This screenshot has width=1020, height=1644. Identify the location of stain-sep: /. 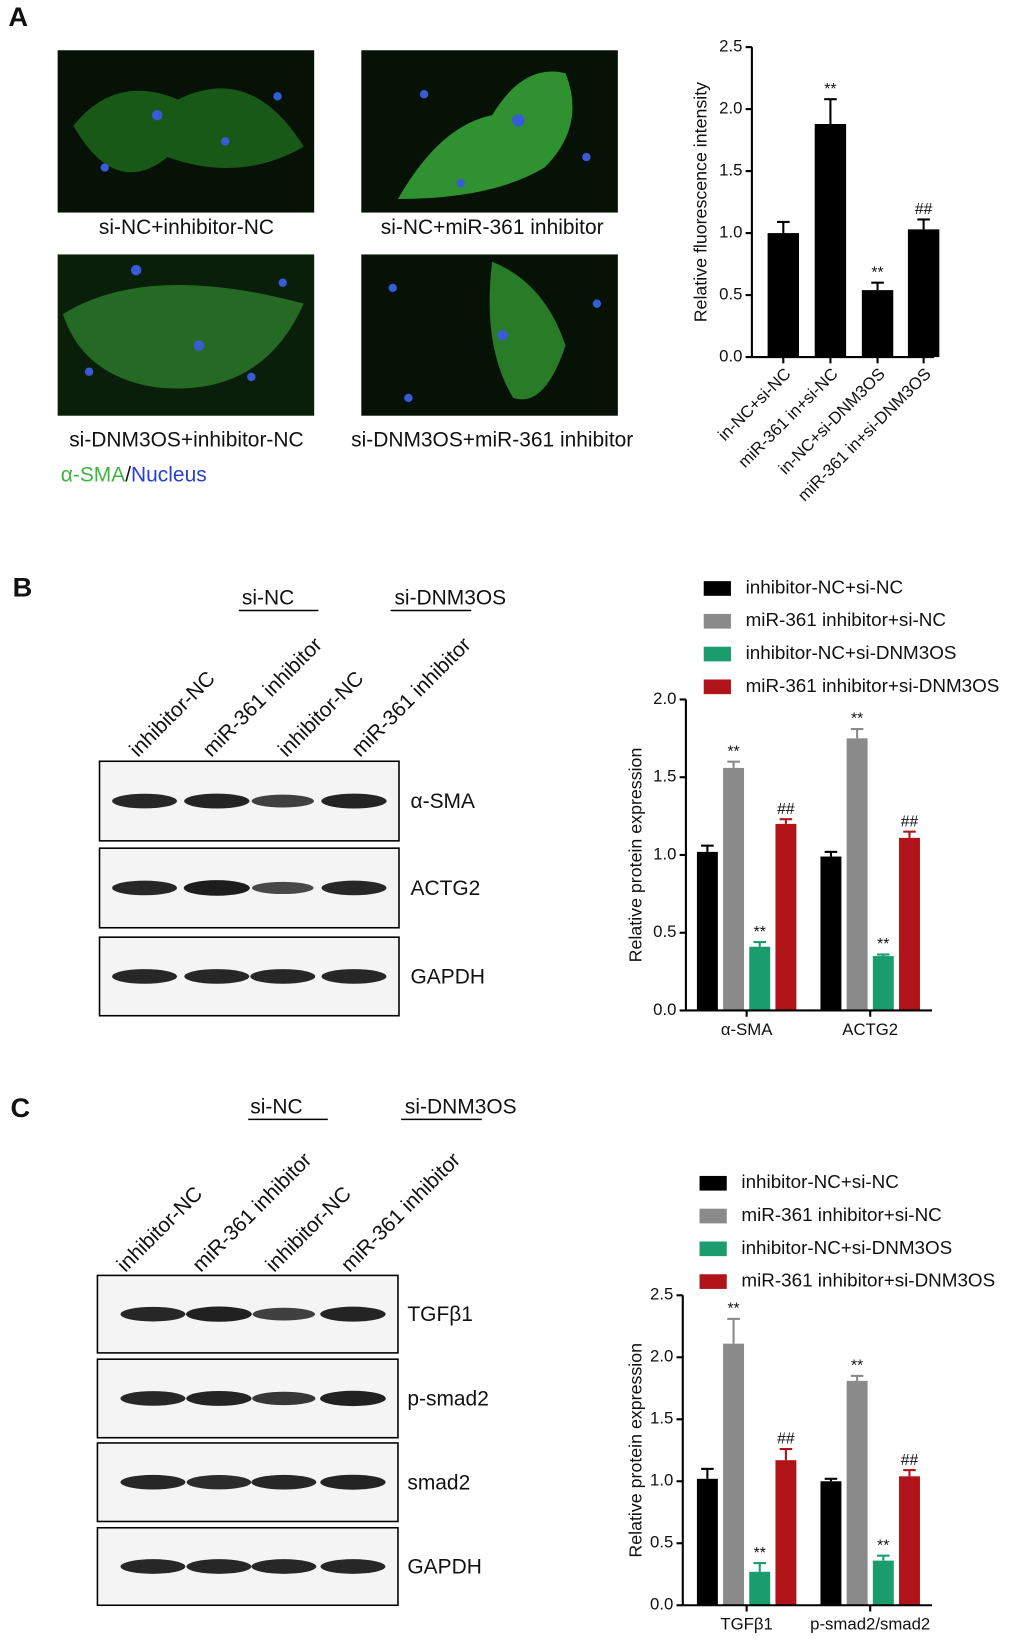
(128, 474).